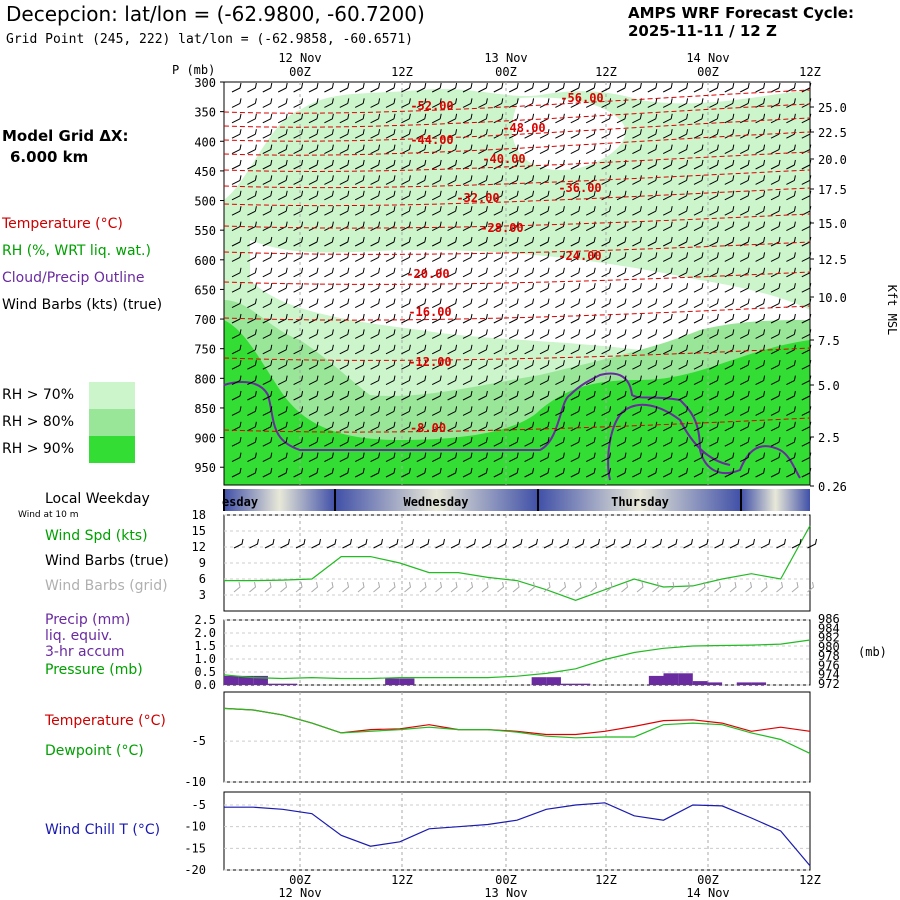  Describe the element at coordinates (205, 172) in the screenshot. I see `pressure-tick-label: 450` at that location.